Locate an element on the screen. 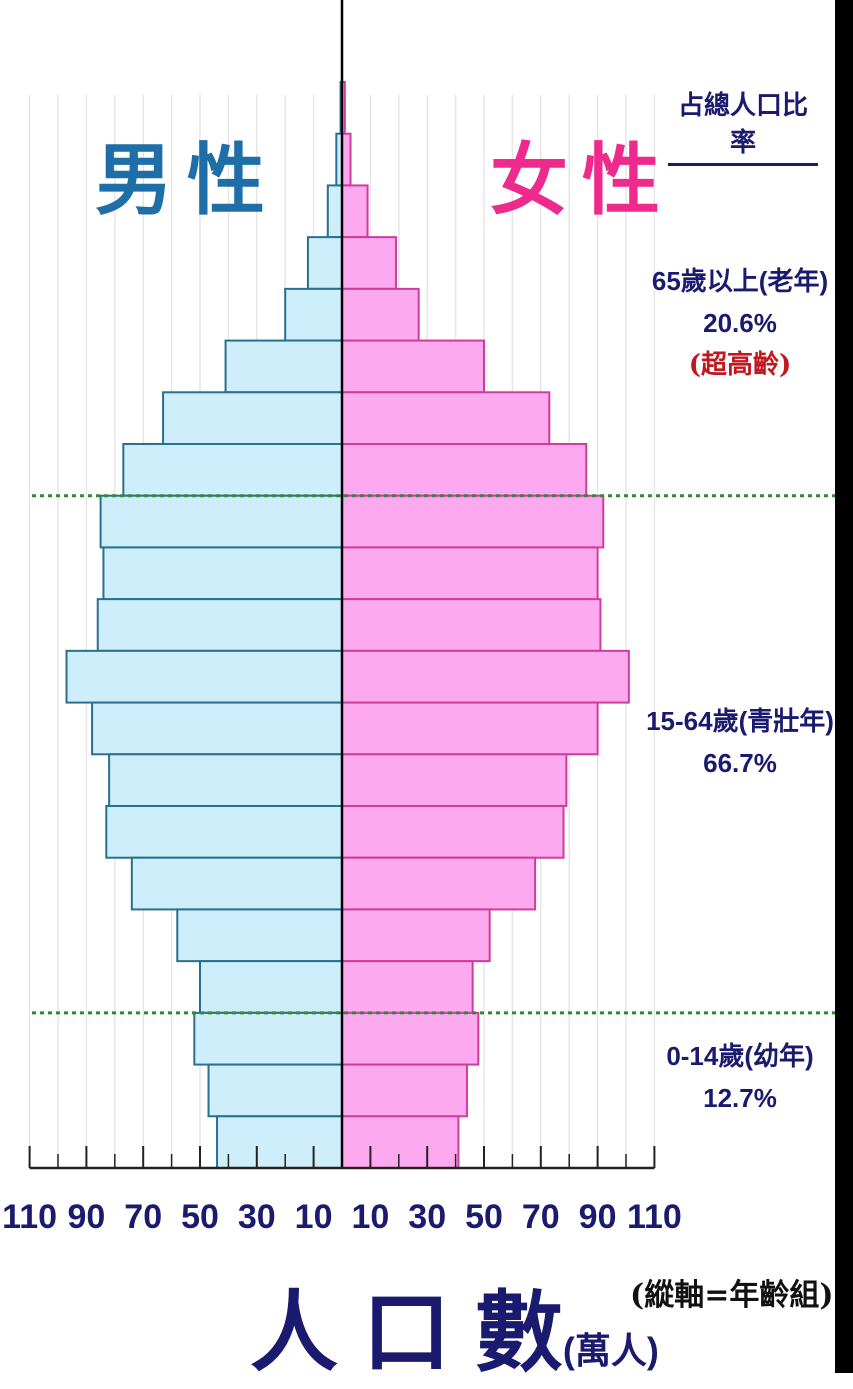 The height and width of the screenshot is (1389, 853). group-elderly-percent: 20.6% is located at coordinates (740, 323).